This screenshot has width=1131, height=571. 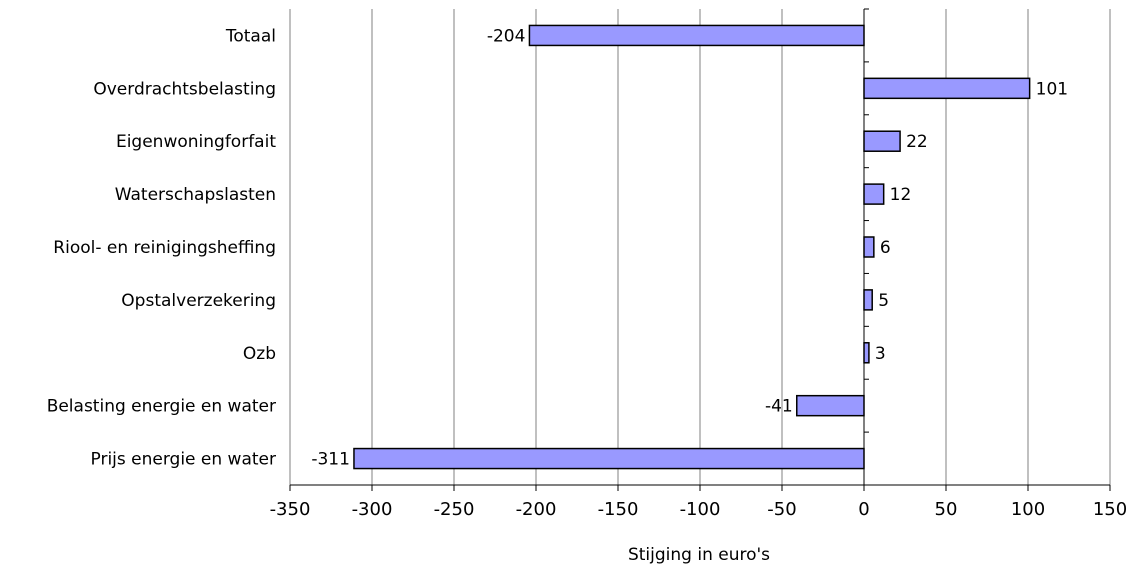 What do you see at coordinates (885, 248) in the screenshot?
I see `data-label: 6` at bounding box center [885, 248].